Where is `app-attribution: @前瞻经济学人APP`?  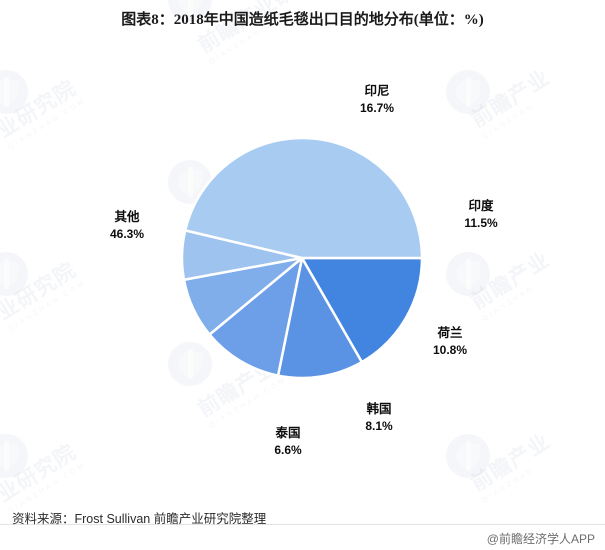
app-attribution: @前瞻经济学人APP is located at coordinates (540, 539).